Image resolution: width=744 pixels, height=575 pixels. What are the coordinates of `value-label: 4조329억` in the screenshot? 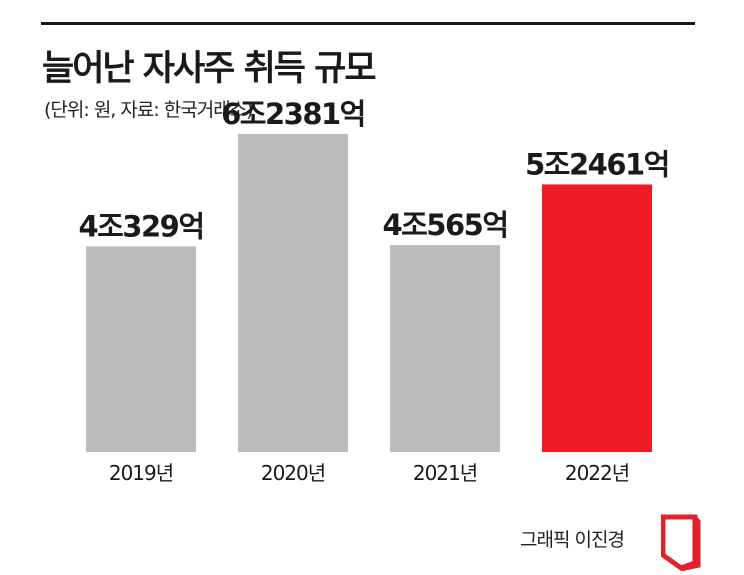 It's located at (140, 226).